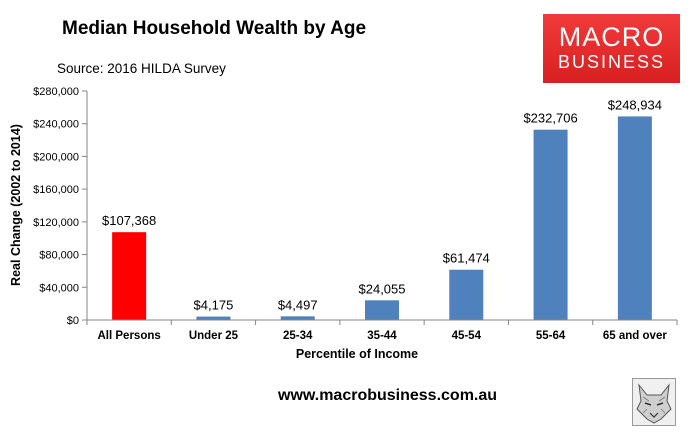 This screenshot has height=440, width=691. Describe the element at coordinates (214, 305) in the screenshot. I see `data-label: $4,175` at that location.